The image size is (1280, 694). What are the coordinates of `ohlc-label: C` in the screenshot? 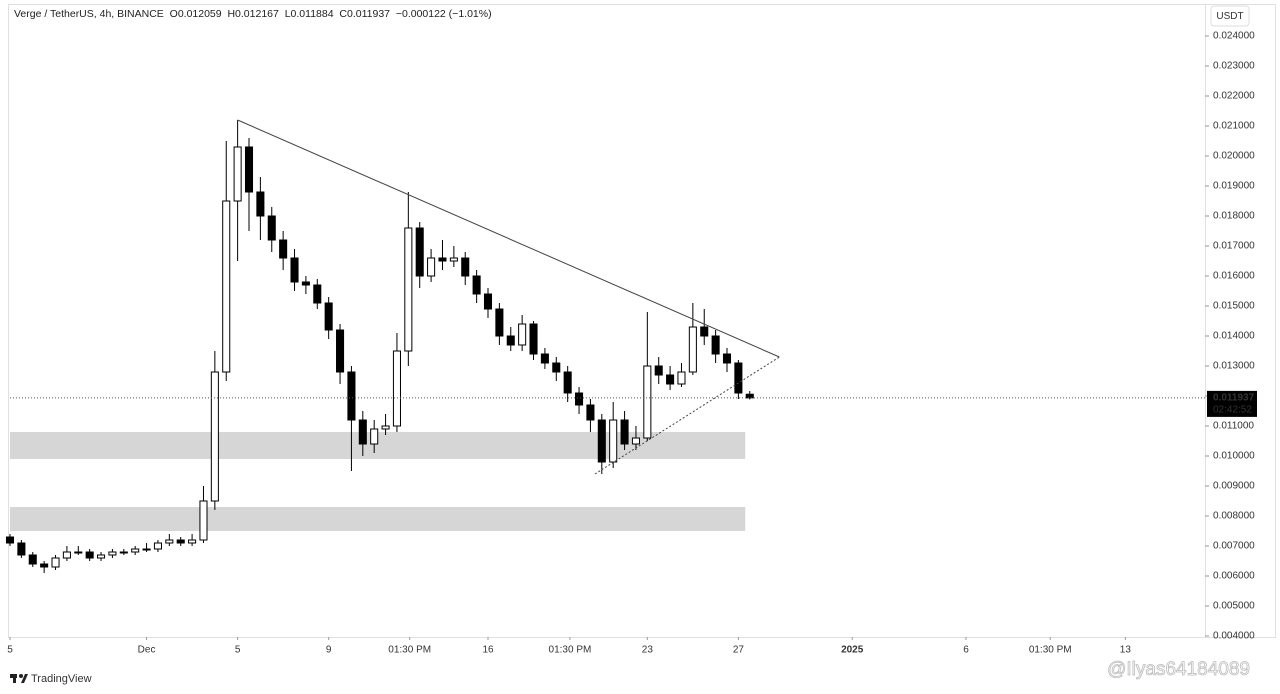 It's located at (343, 14).